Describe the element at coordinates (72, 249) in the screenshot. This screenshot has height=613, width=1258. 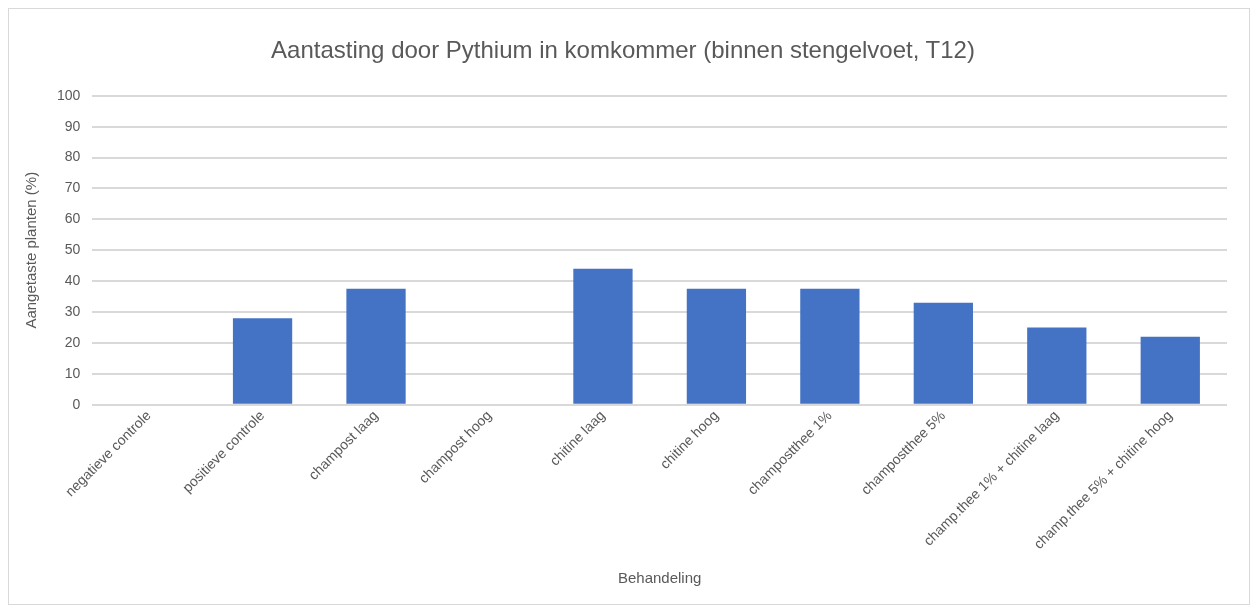
I see `y-tick-label: 50` at that location.